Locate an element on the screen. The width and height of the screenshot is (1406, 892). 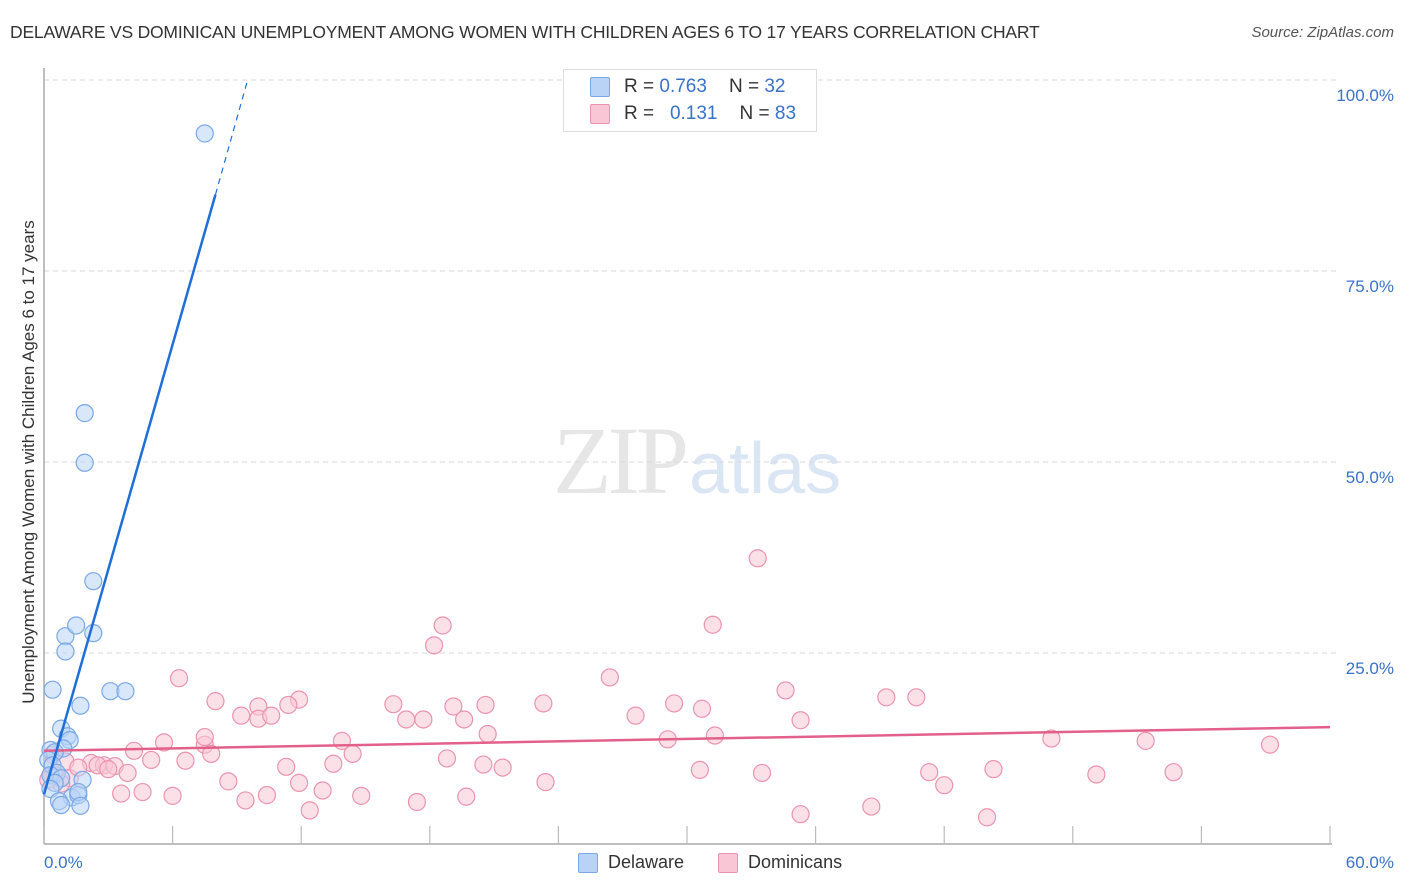
y-tick-25: 25.0% is located at coordinates (1369, 668).